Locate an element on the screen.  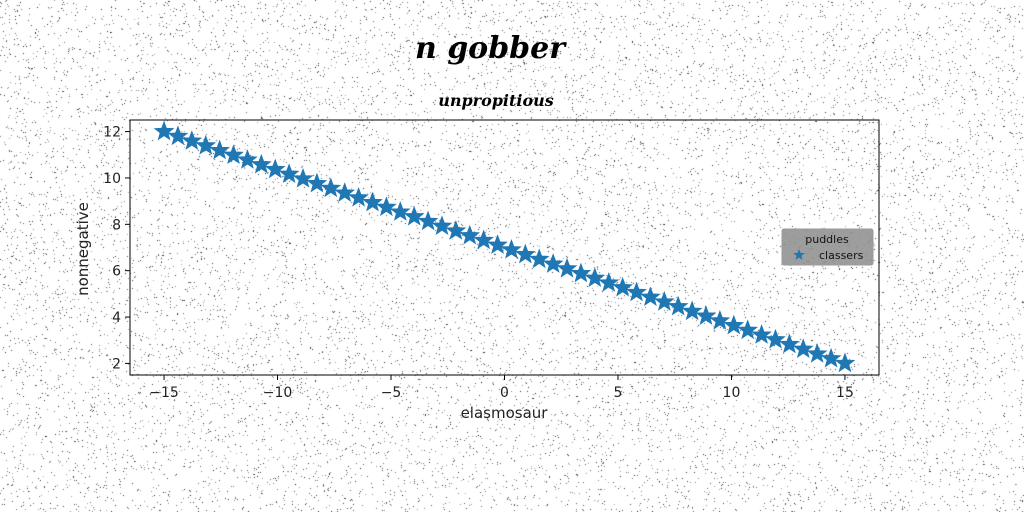
x-tick-label: 5 is located at coordinates (618, 393).